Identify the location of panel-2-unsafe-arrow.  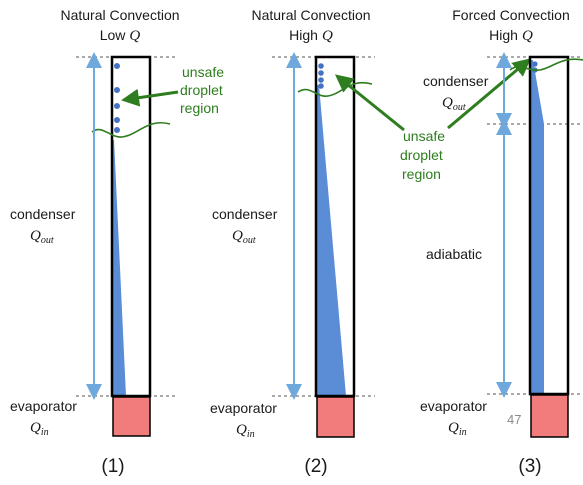
(369, 103).